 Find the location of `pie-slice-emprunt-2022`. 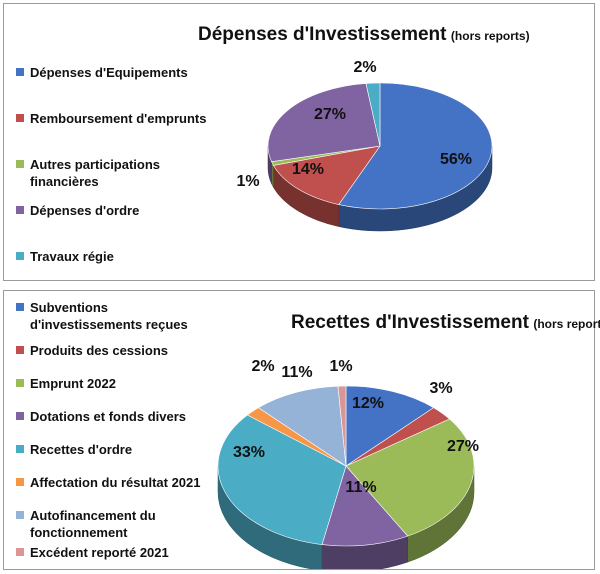

pie-slice-emprunt-2022 is located at coordinates (410, 477).